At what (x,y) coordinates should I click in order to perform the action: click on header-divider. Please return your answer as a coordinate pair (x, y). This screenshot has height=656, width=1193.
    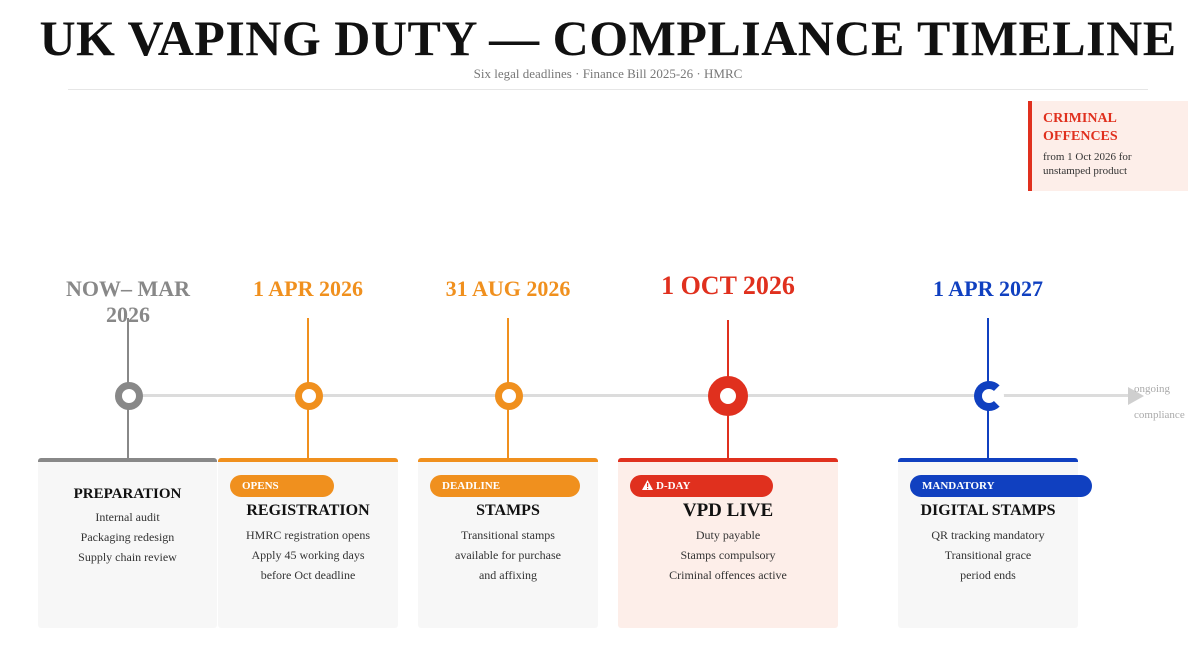
    Looking at the image, I should click on (608, 89).